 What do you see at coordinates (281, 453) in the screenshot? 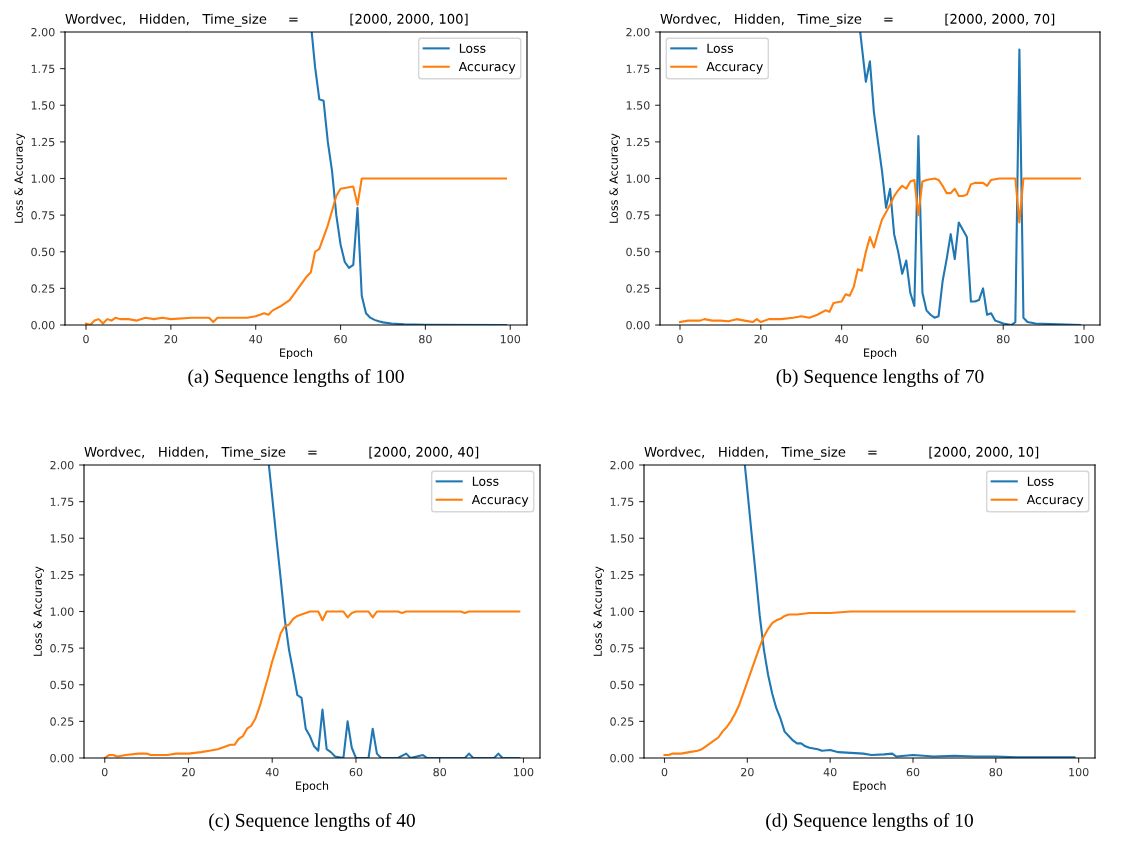
I see `chart-title: Wordvec, Hidden, Time_size = [2000, 2000, 40]` at bounding box center [281, 453].